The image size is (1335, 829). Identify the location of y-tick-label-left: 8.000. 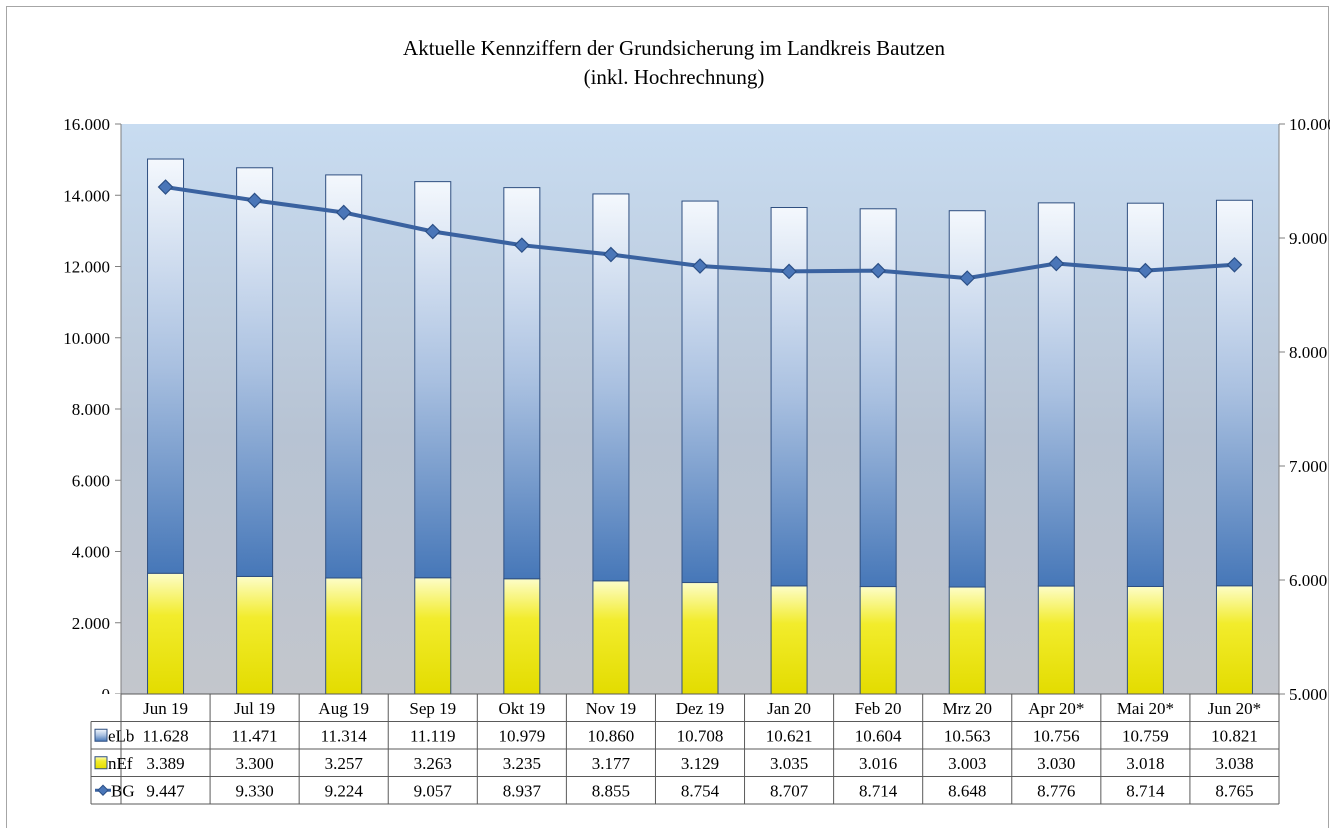
(91, 409).